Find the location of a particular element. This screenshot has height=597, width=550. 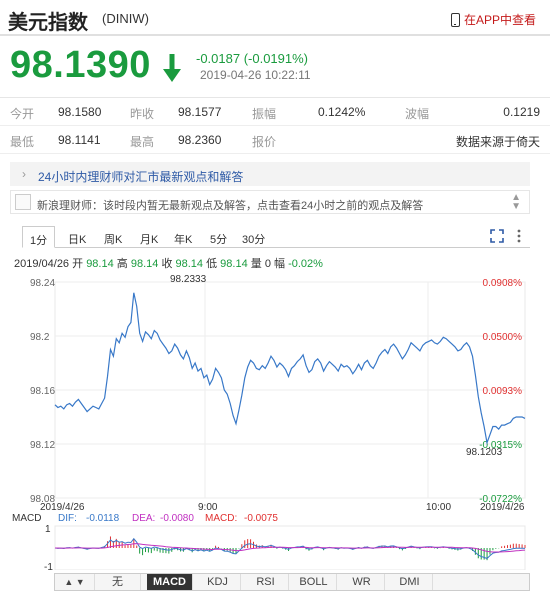

tab-30min: 30分 is located at coordinates (254, 240).